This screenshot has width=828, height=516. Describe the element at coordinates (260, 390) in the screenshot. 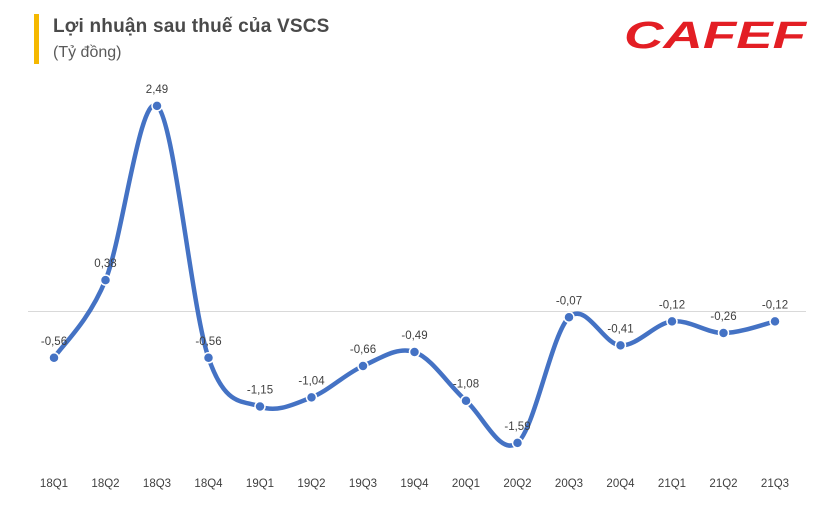

I see `data-label: -1,15` at that location.